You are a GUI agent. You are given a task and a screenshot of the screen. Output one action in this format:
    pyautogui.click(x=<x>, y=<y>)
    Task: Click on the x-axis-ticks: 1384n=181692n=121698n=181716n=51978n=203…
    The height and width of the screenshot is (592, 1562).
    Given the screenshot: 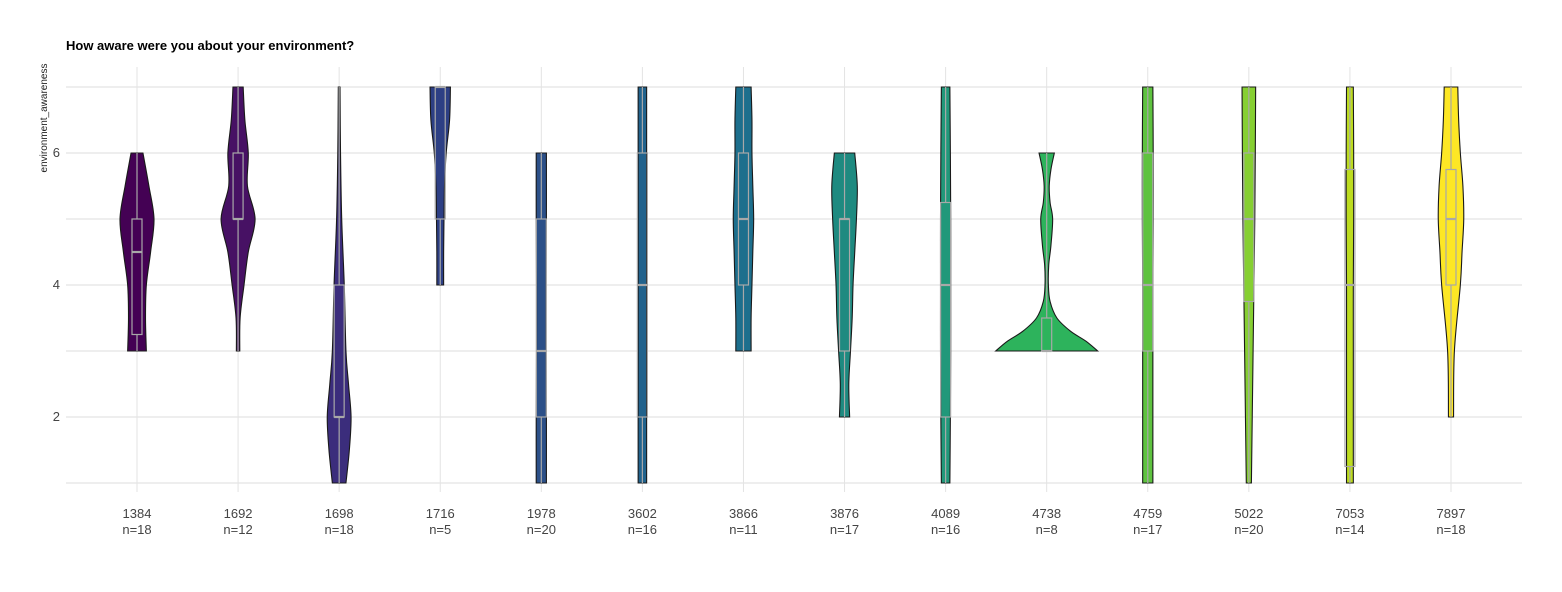 What is the action you would take?
    pyautogui.click(x=793, y=521)
    